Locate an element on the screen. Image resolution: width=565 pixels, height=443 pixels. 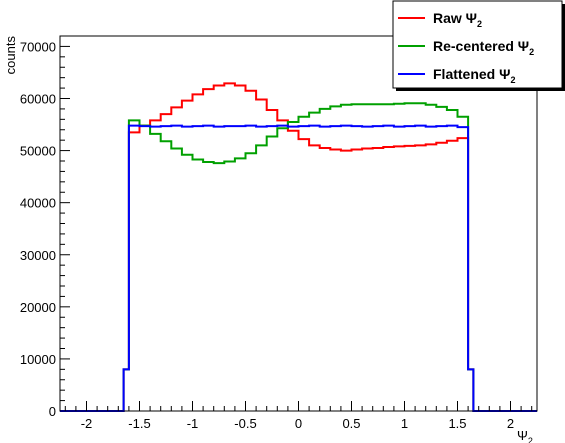
x-tick-label: 0.5 is located at coordinates (351, 423).